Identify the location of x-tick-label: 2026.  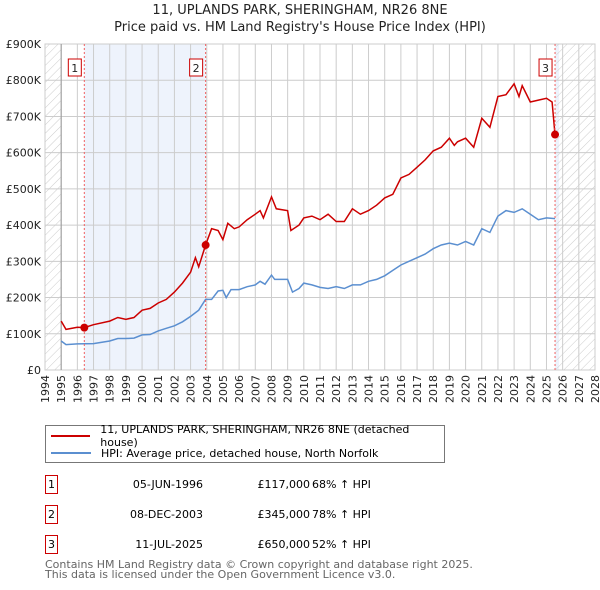
(563, 389).